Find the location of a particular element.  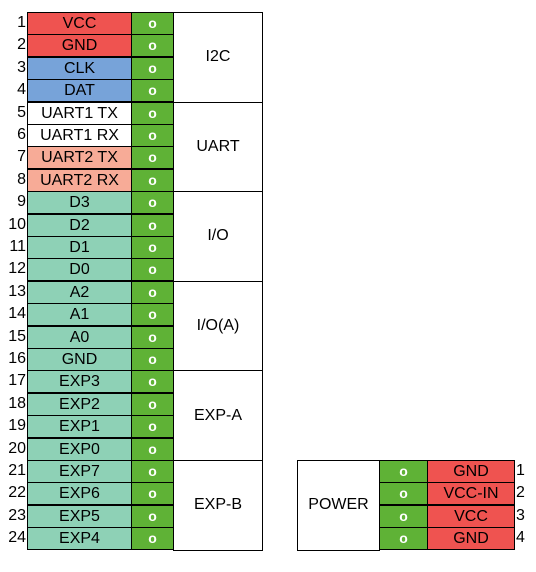

power-pin-number: 4 is located at coordinates (525, 538).